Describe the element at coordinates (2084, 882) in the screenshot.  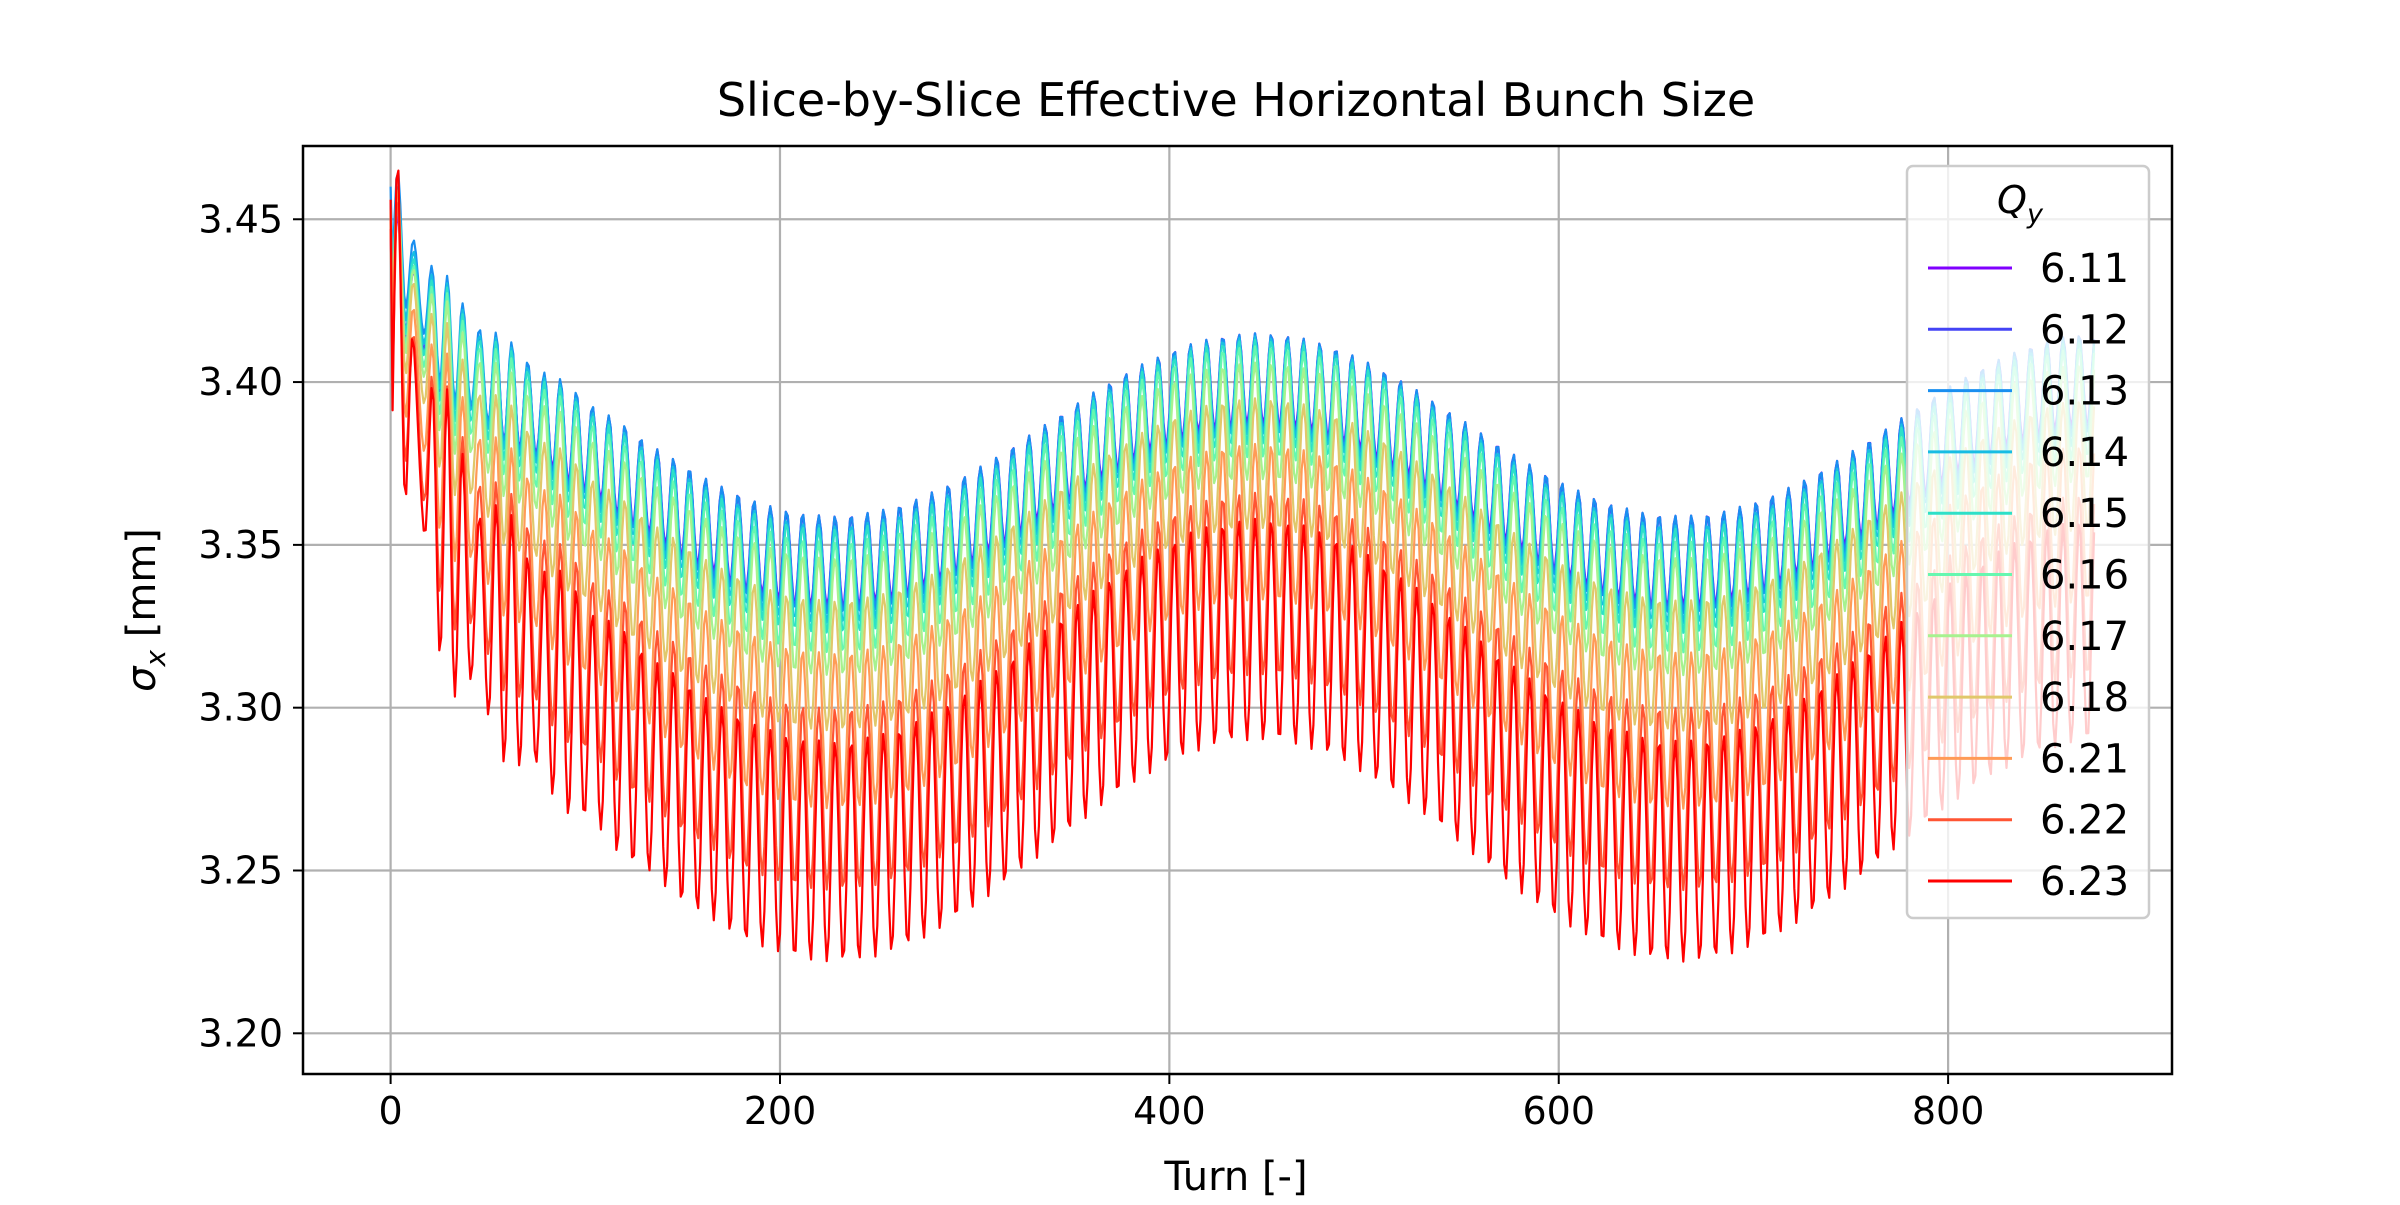
I see `legend-label: 6.23` at that location.